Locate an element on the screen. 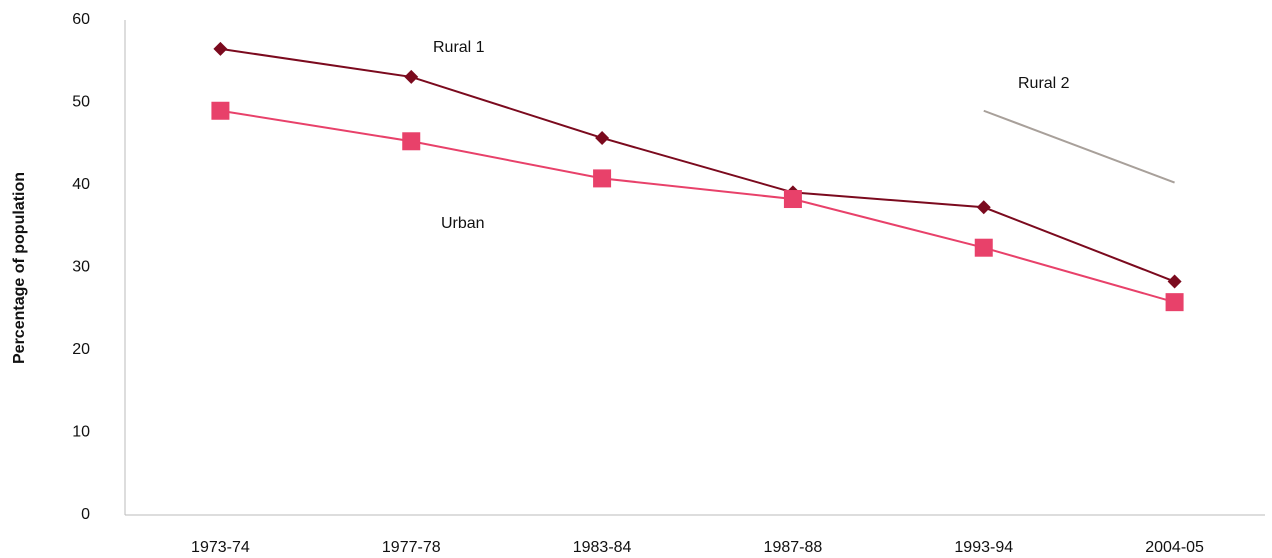 The height and width of the screenshot is (558, 1272). x-tick-label: 1973-74 is located at coordinates (220, 547).